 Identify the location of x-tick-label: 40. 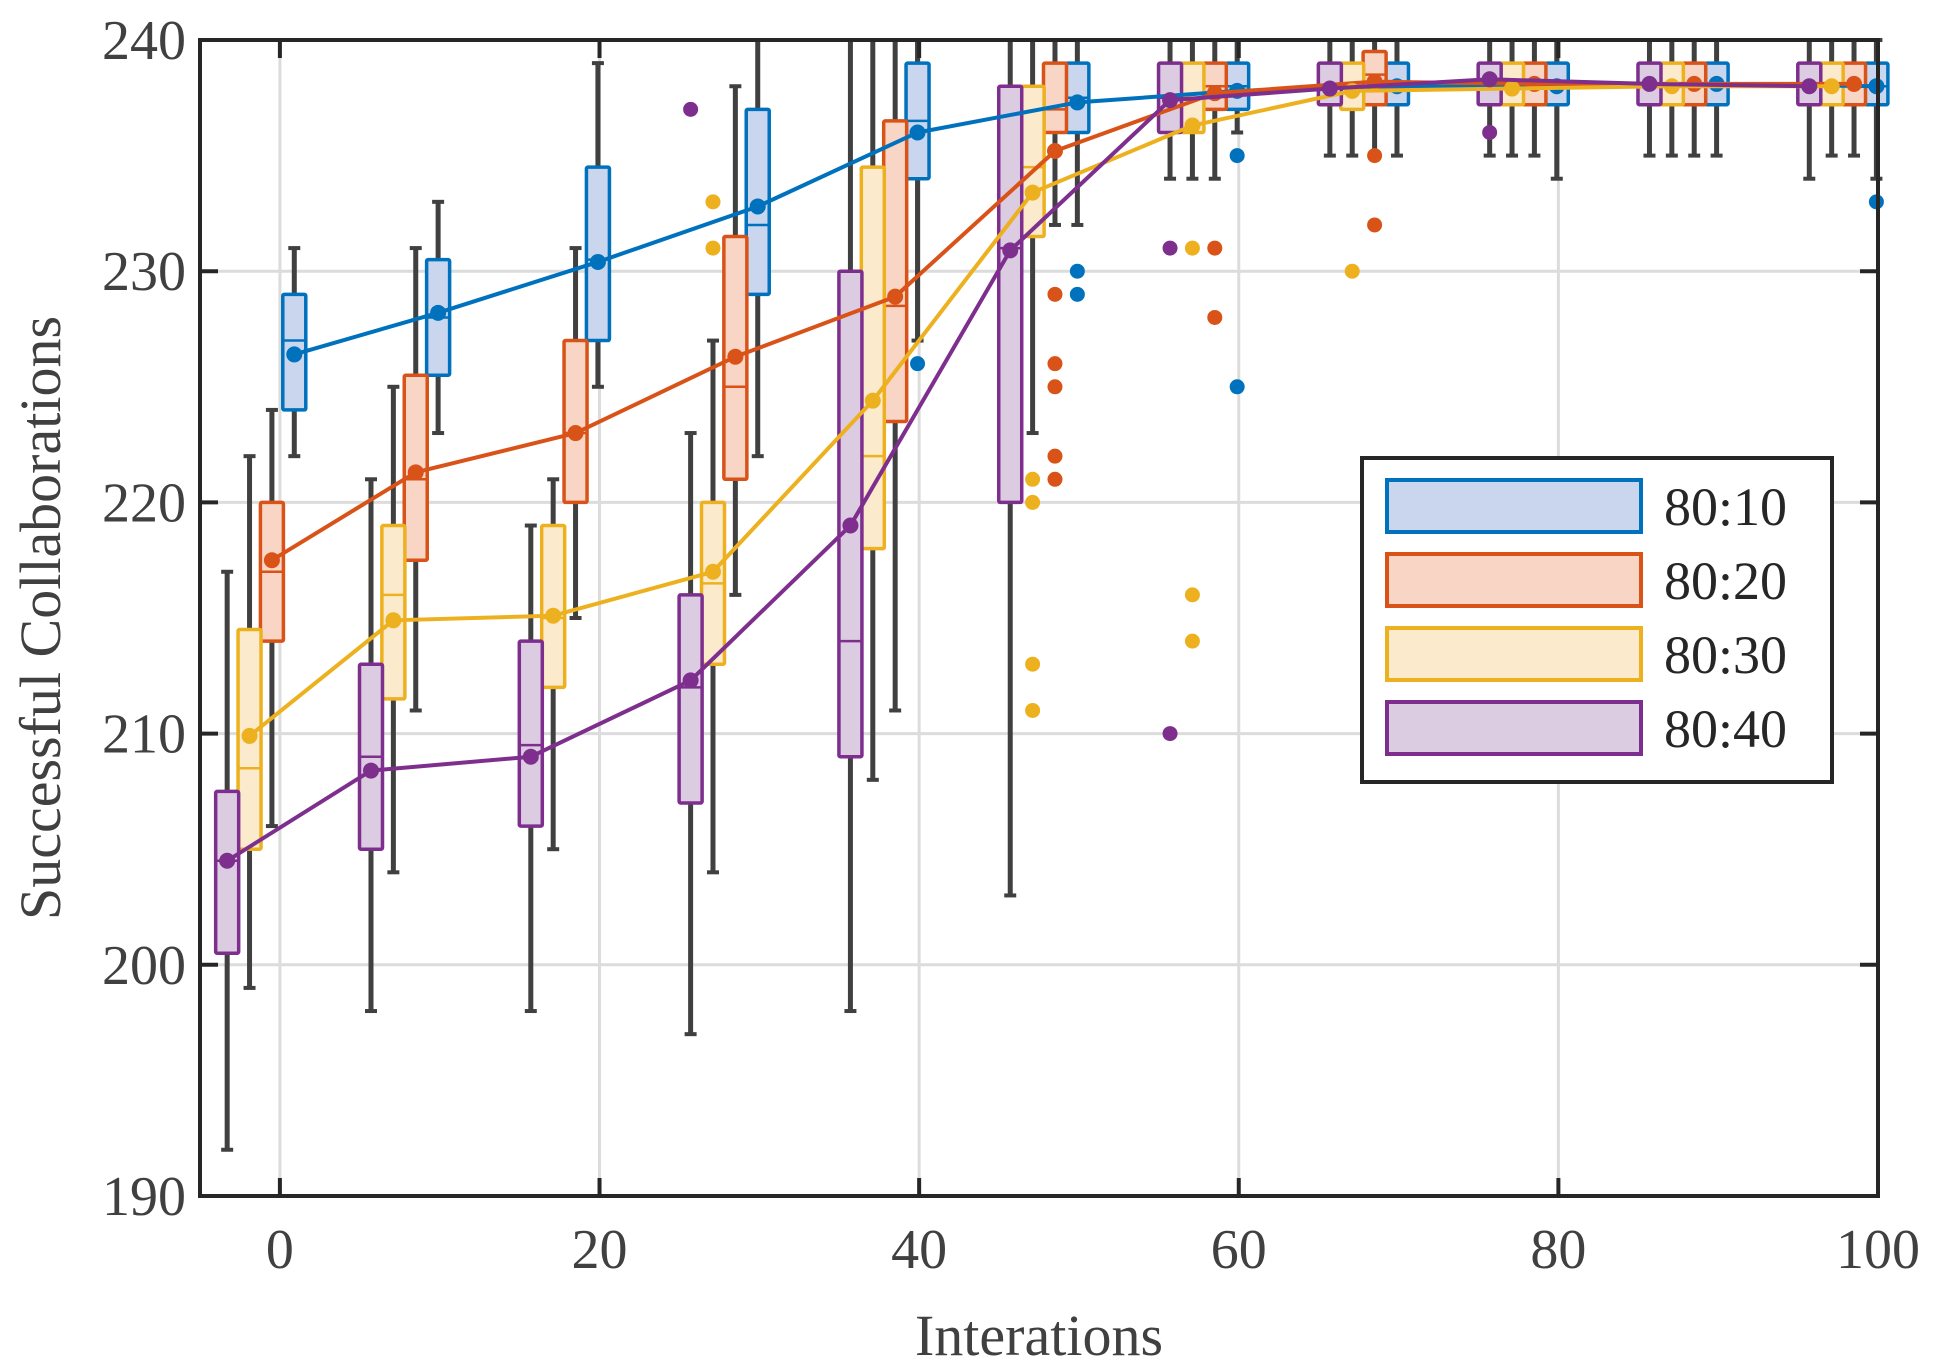
(919, 1250).